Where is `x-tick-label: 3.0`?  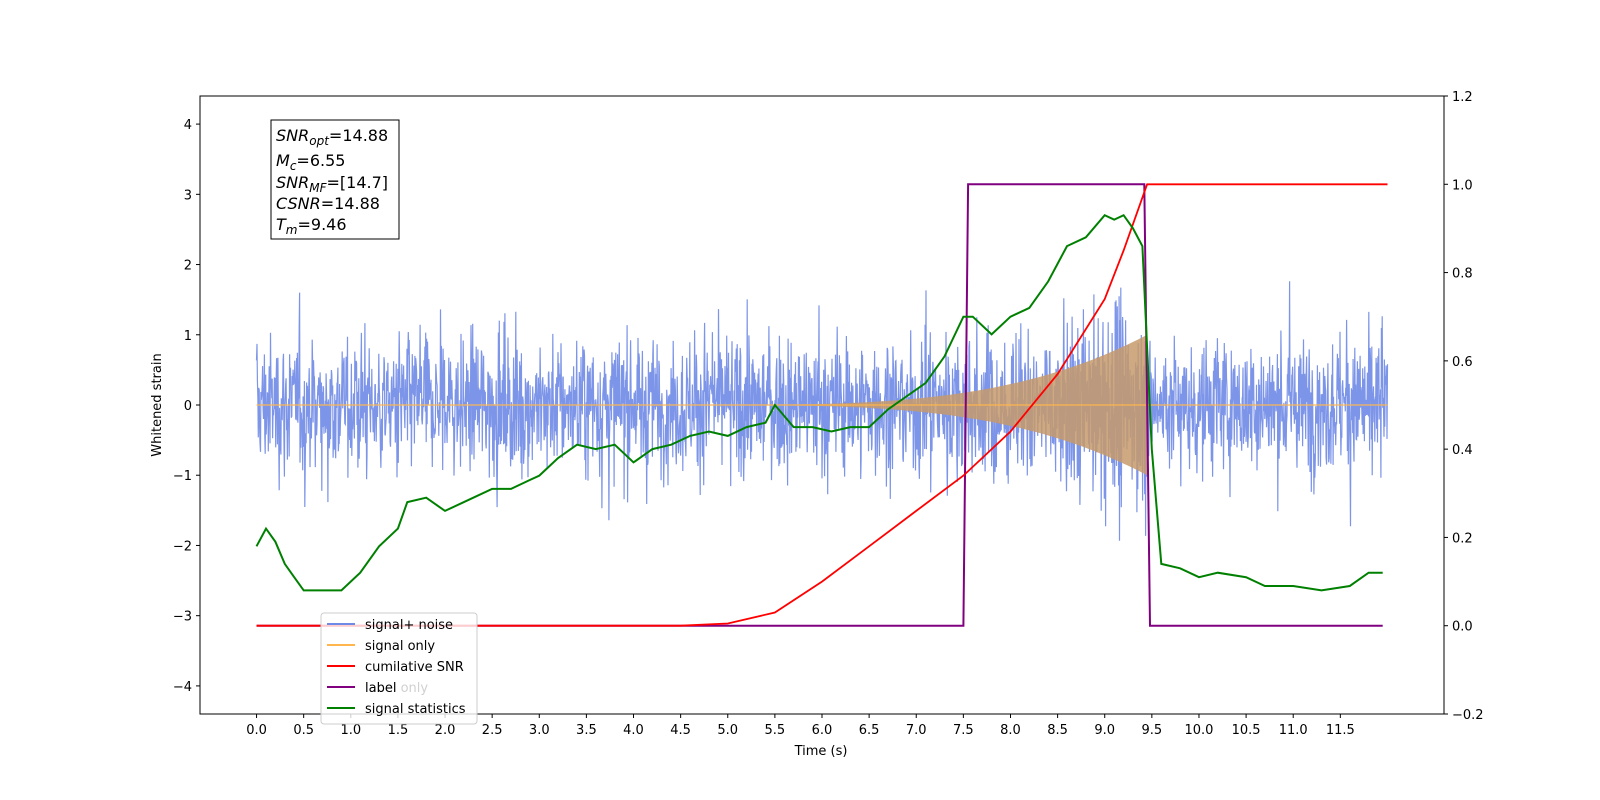 x-tick-label: 3.0 is located at coordinates (539, 730).